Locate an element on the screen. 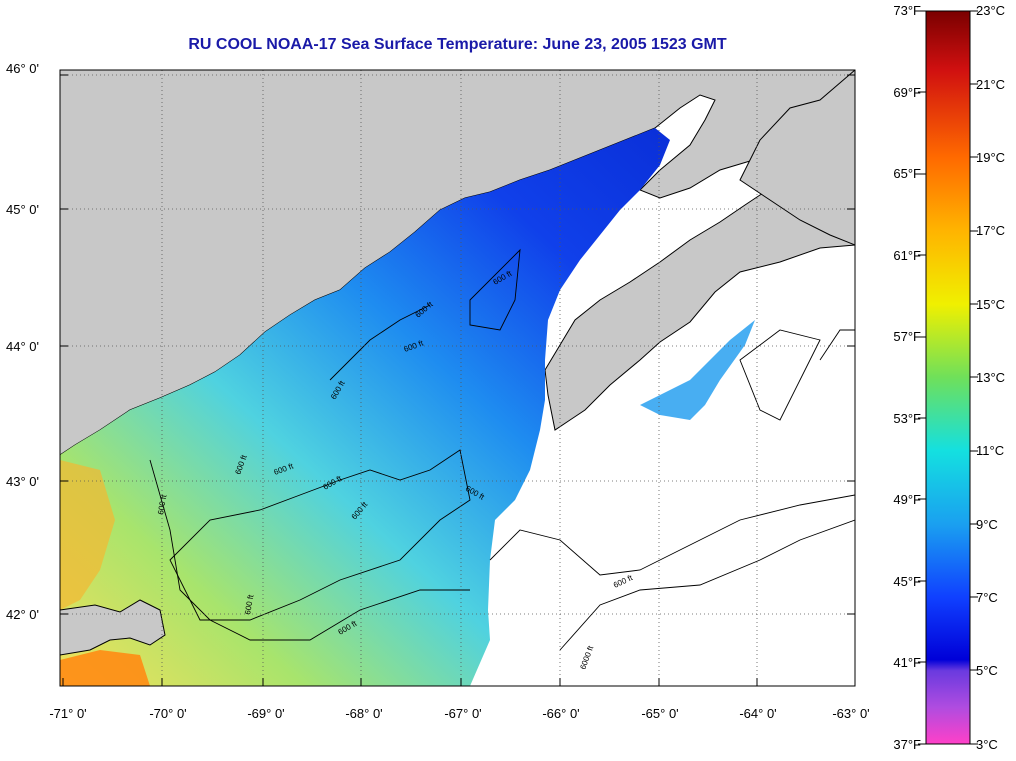 The image size is (1016, 761). fahrenheit-label: 37°F is located at coordinates (907, 744).